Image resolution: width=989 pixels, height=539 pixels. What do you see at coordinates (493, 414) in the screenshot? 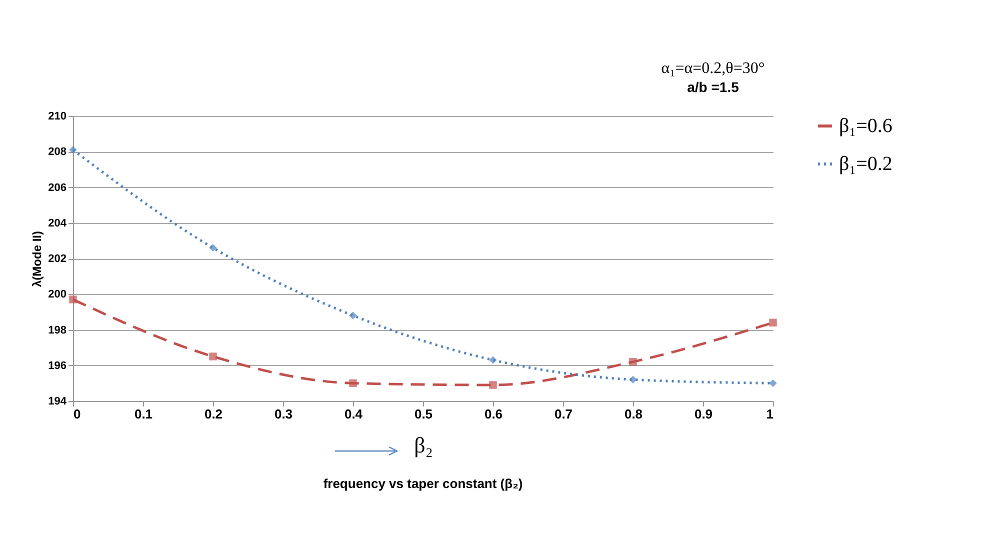
I see `x-tick-label: 0.6` at bounding box center [493, 414].